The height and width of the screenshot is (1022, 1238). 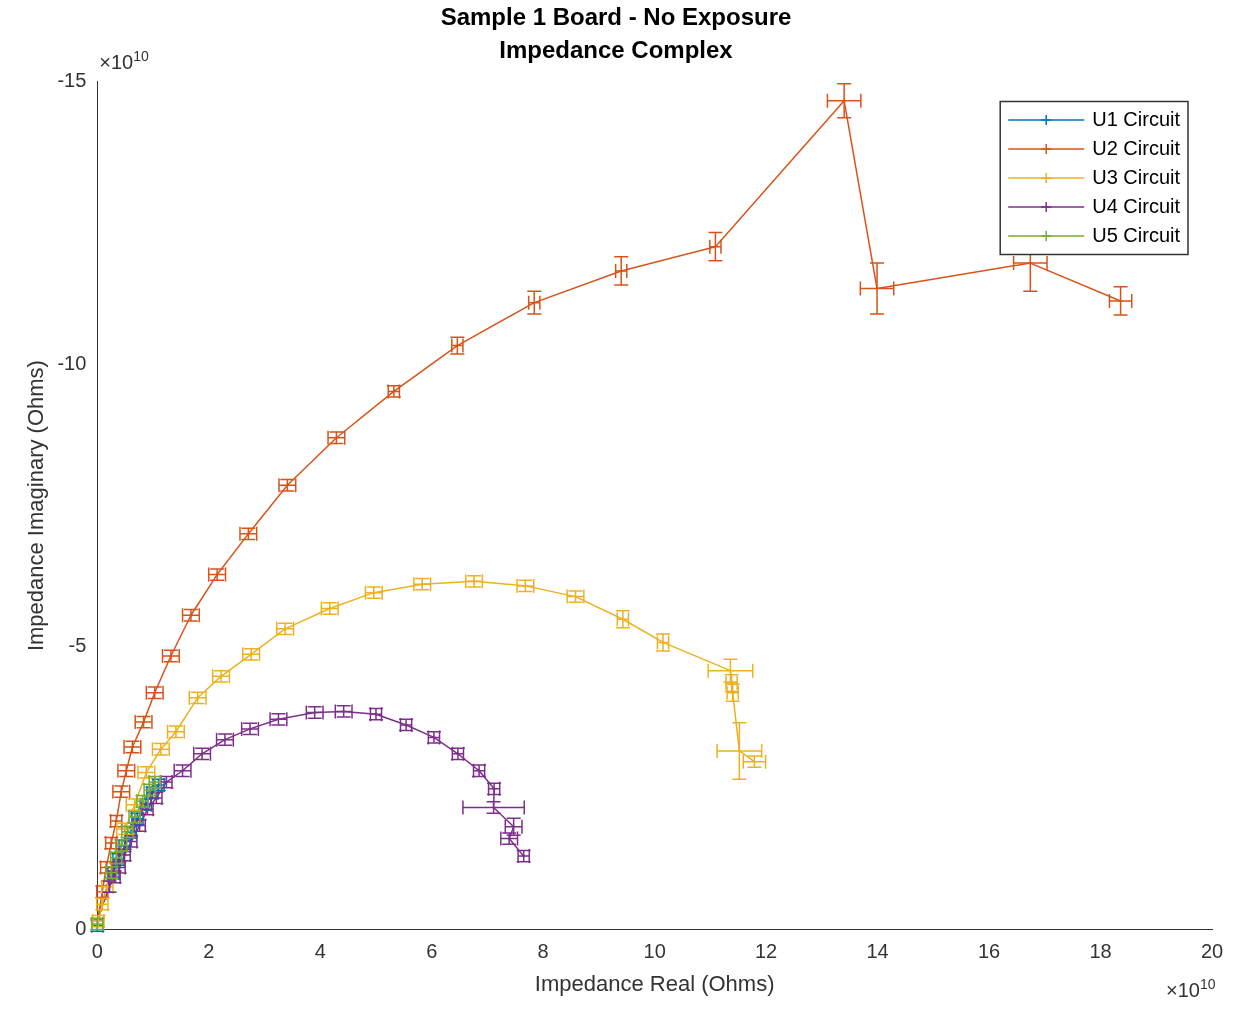 I want to click on x-tick-label: 16, so click(x=989, y=951).